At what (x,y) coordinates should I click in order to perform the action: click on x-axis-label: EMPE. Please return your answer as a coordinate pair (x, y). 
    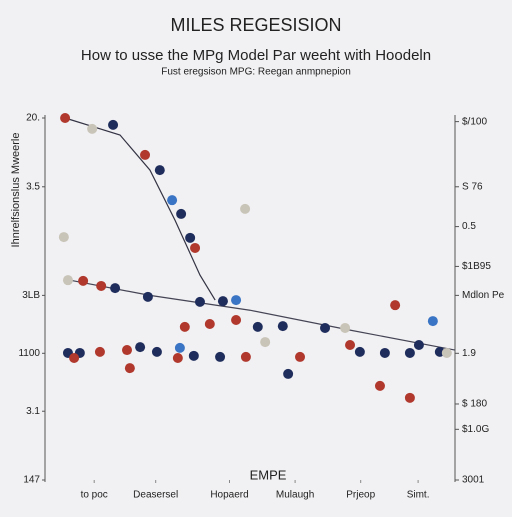
    Looking at the image, I should click on (268, 474).